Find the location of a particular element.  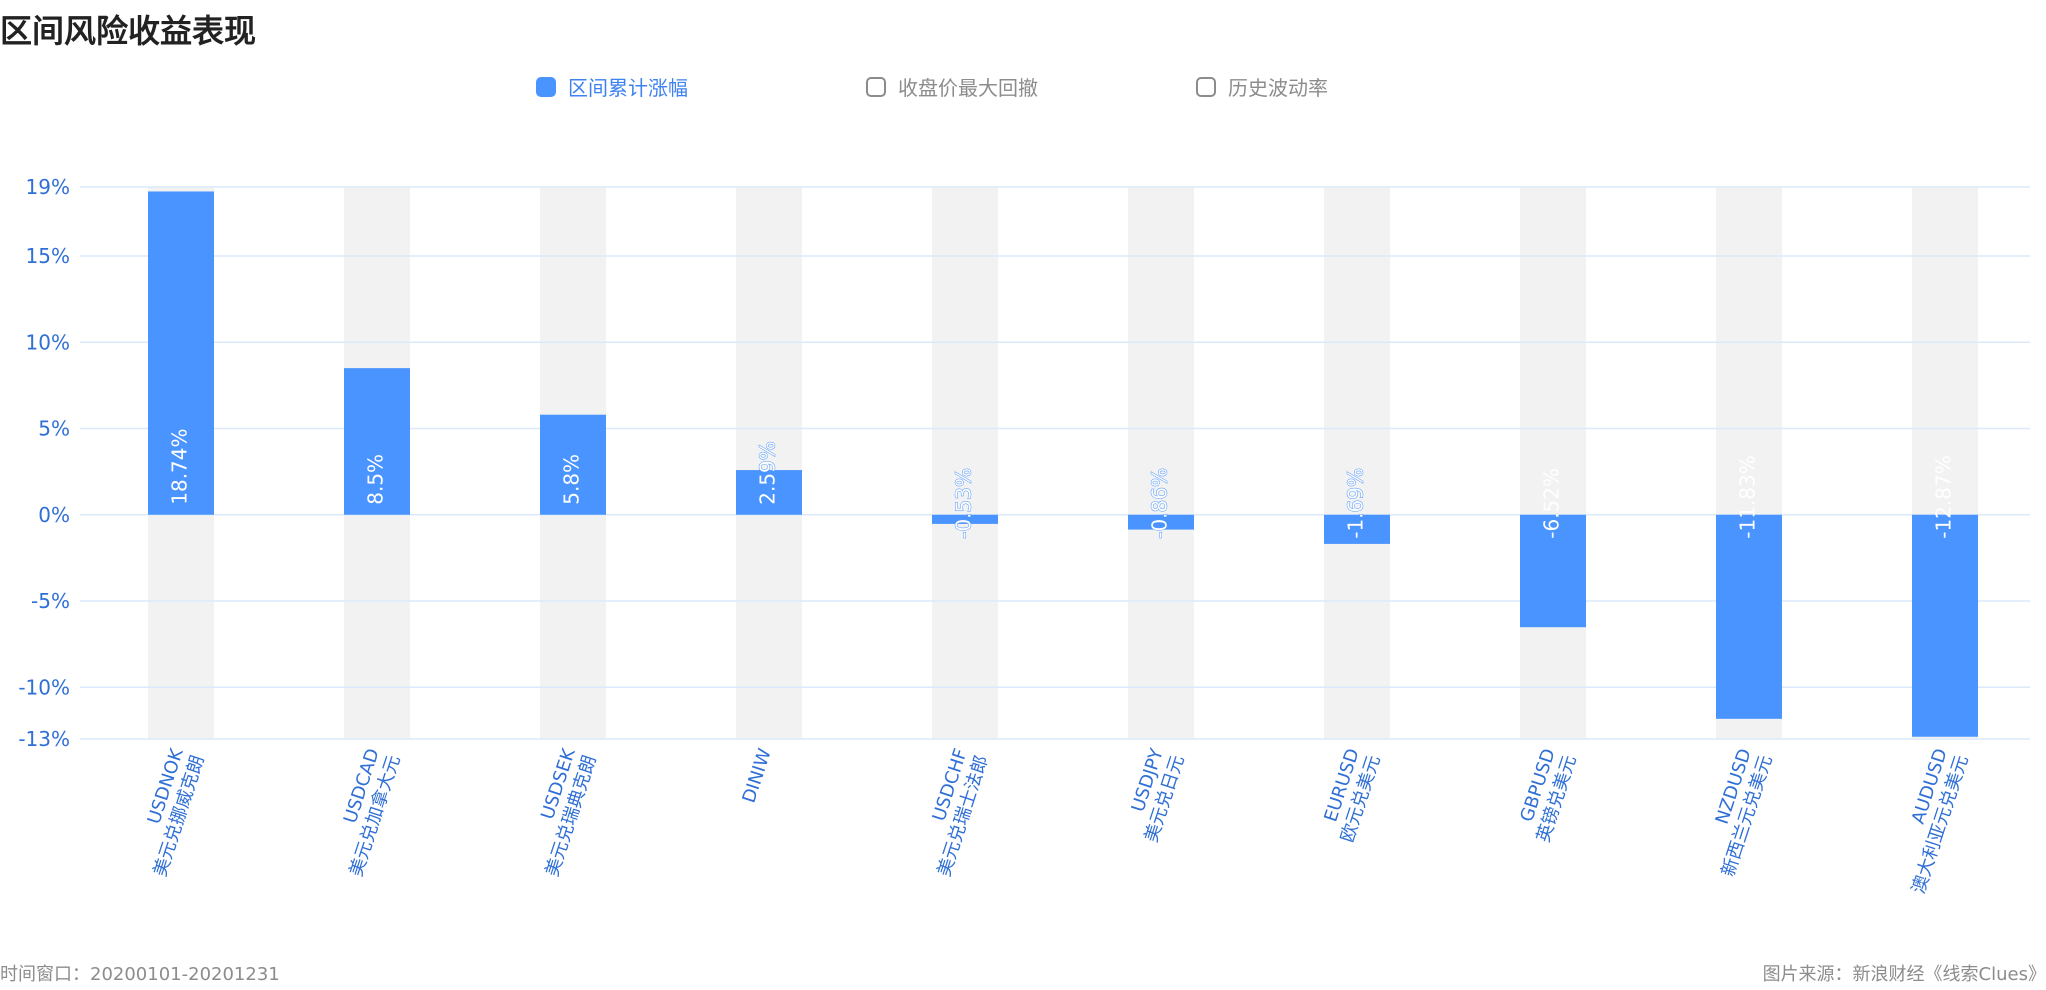

image-source-note: 图片来源：新浪财经《线索Clues》 is located at coordinates (1904, 974).